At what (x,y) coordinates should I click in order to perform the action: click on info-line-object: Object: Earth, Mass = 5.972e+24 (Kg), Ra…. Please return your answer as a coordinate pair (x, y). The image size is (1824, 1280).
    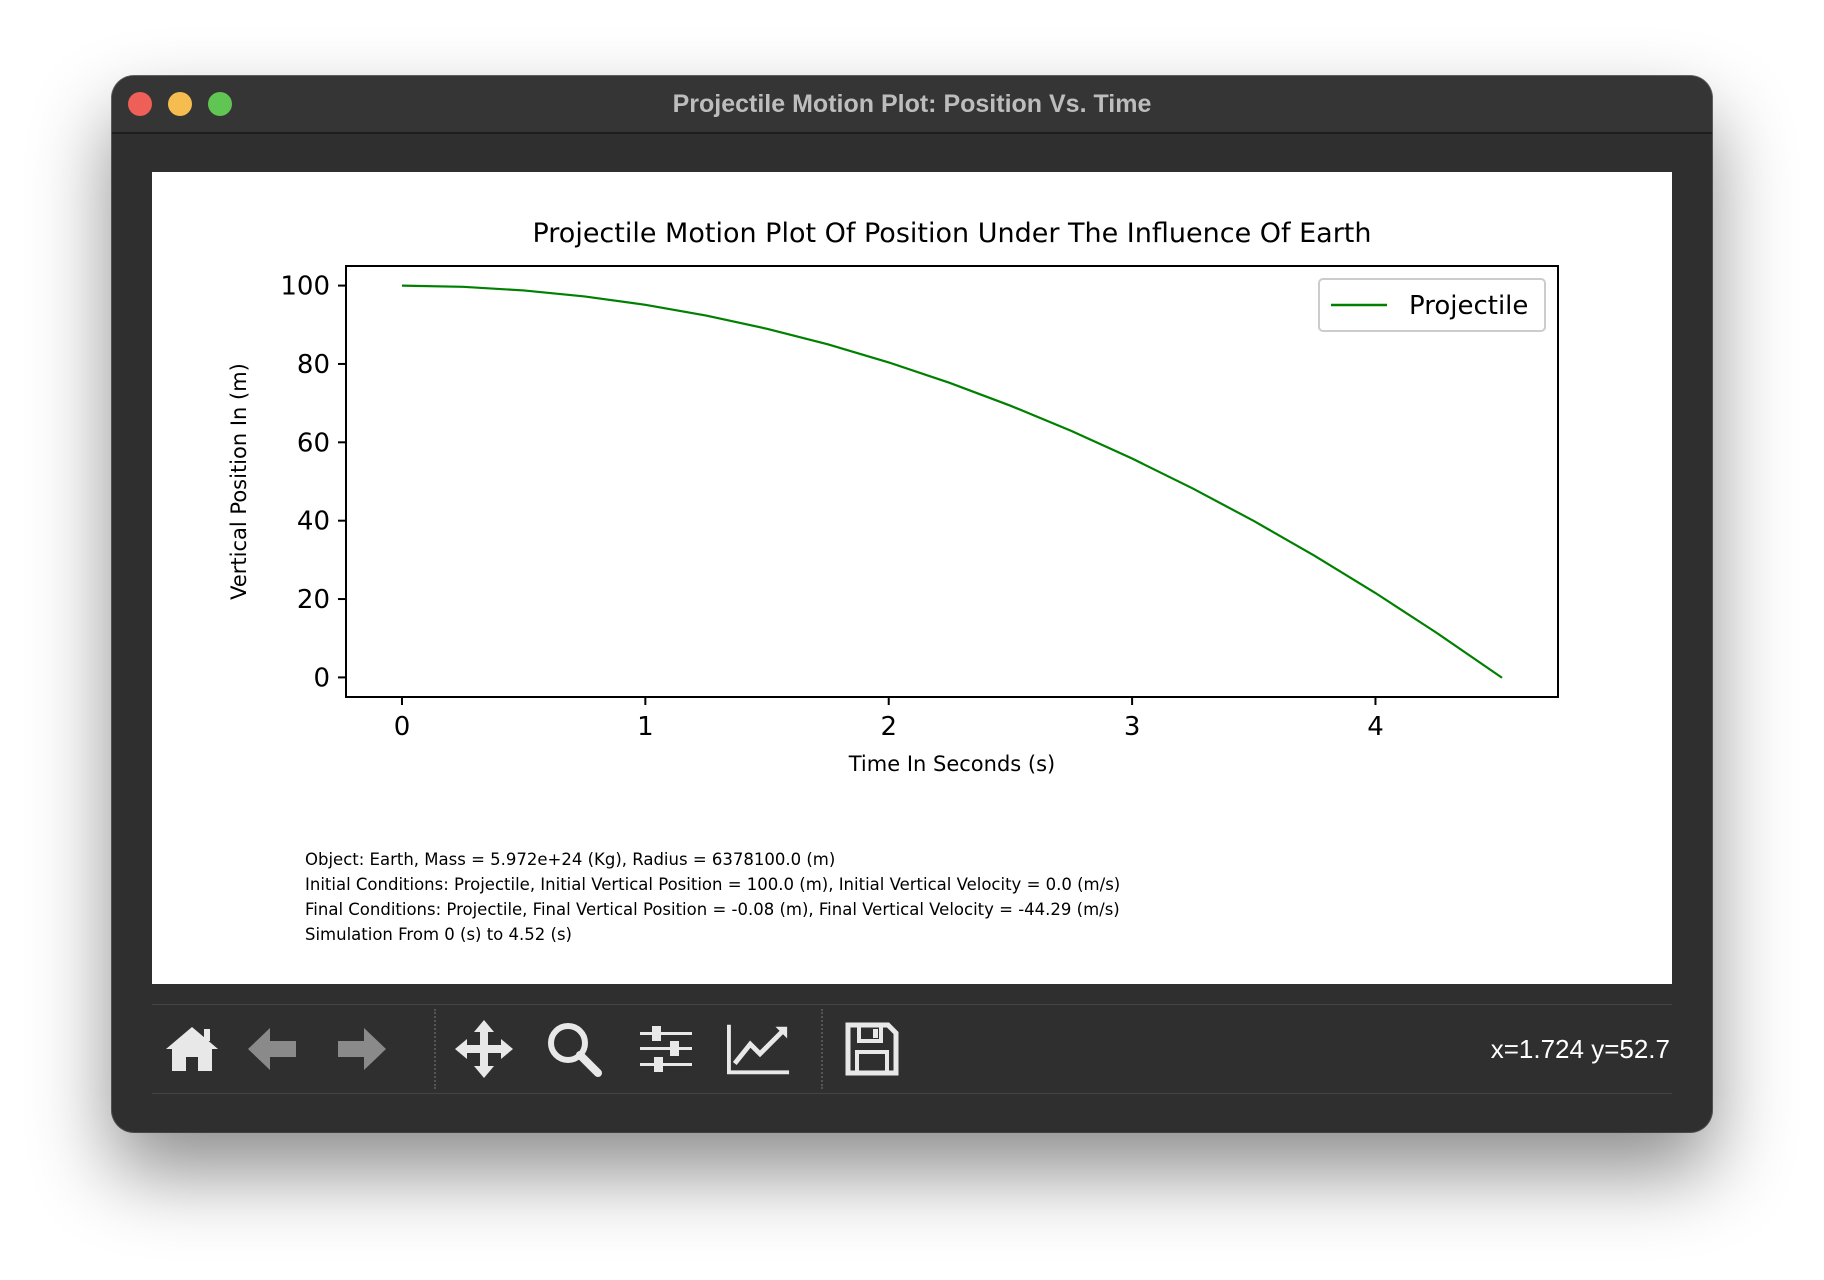
    Looking at the image, I should click on (570, 859).